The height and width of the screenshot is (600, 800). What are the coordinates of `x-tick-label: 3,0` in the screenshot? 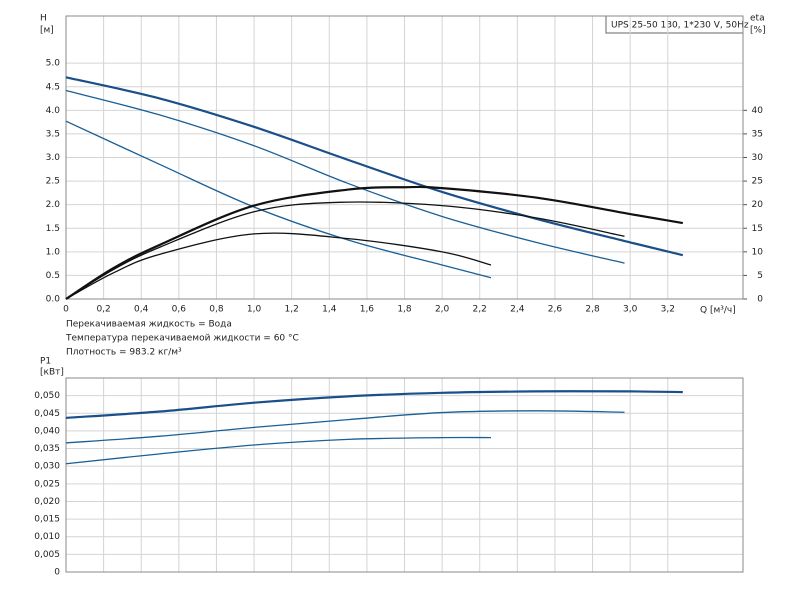 It's located at (630, 310).